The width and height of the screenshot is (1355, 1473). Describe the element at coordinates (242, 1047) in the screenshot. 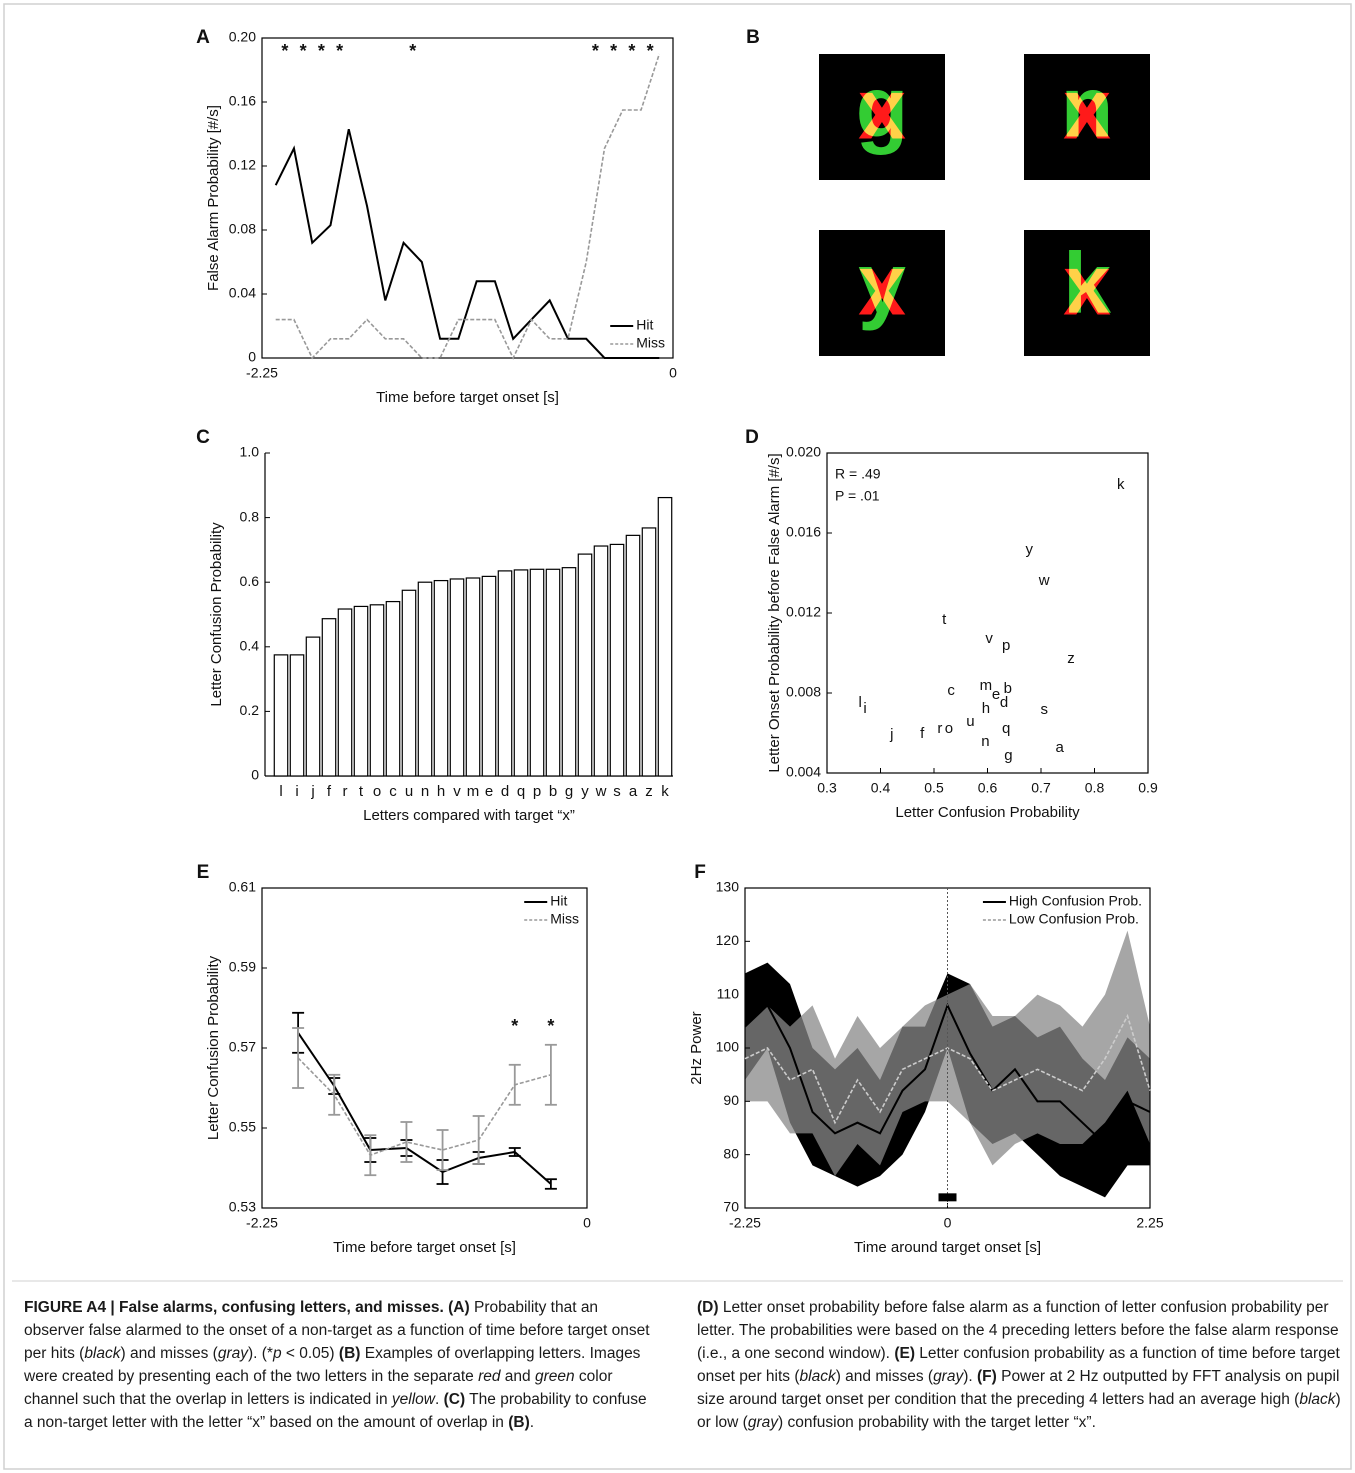

I see `y-tick-label: 0.57` at that location.